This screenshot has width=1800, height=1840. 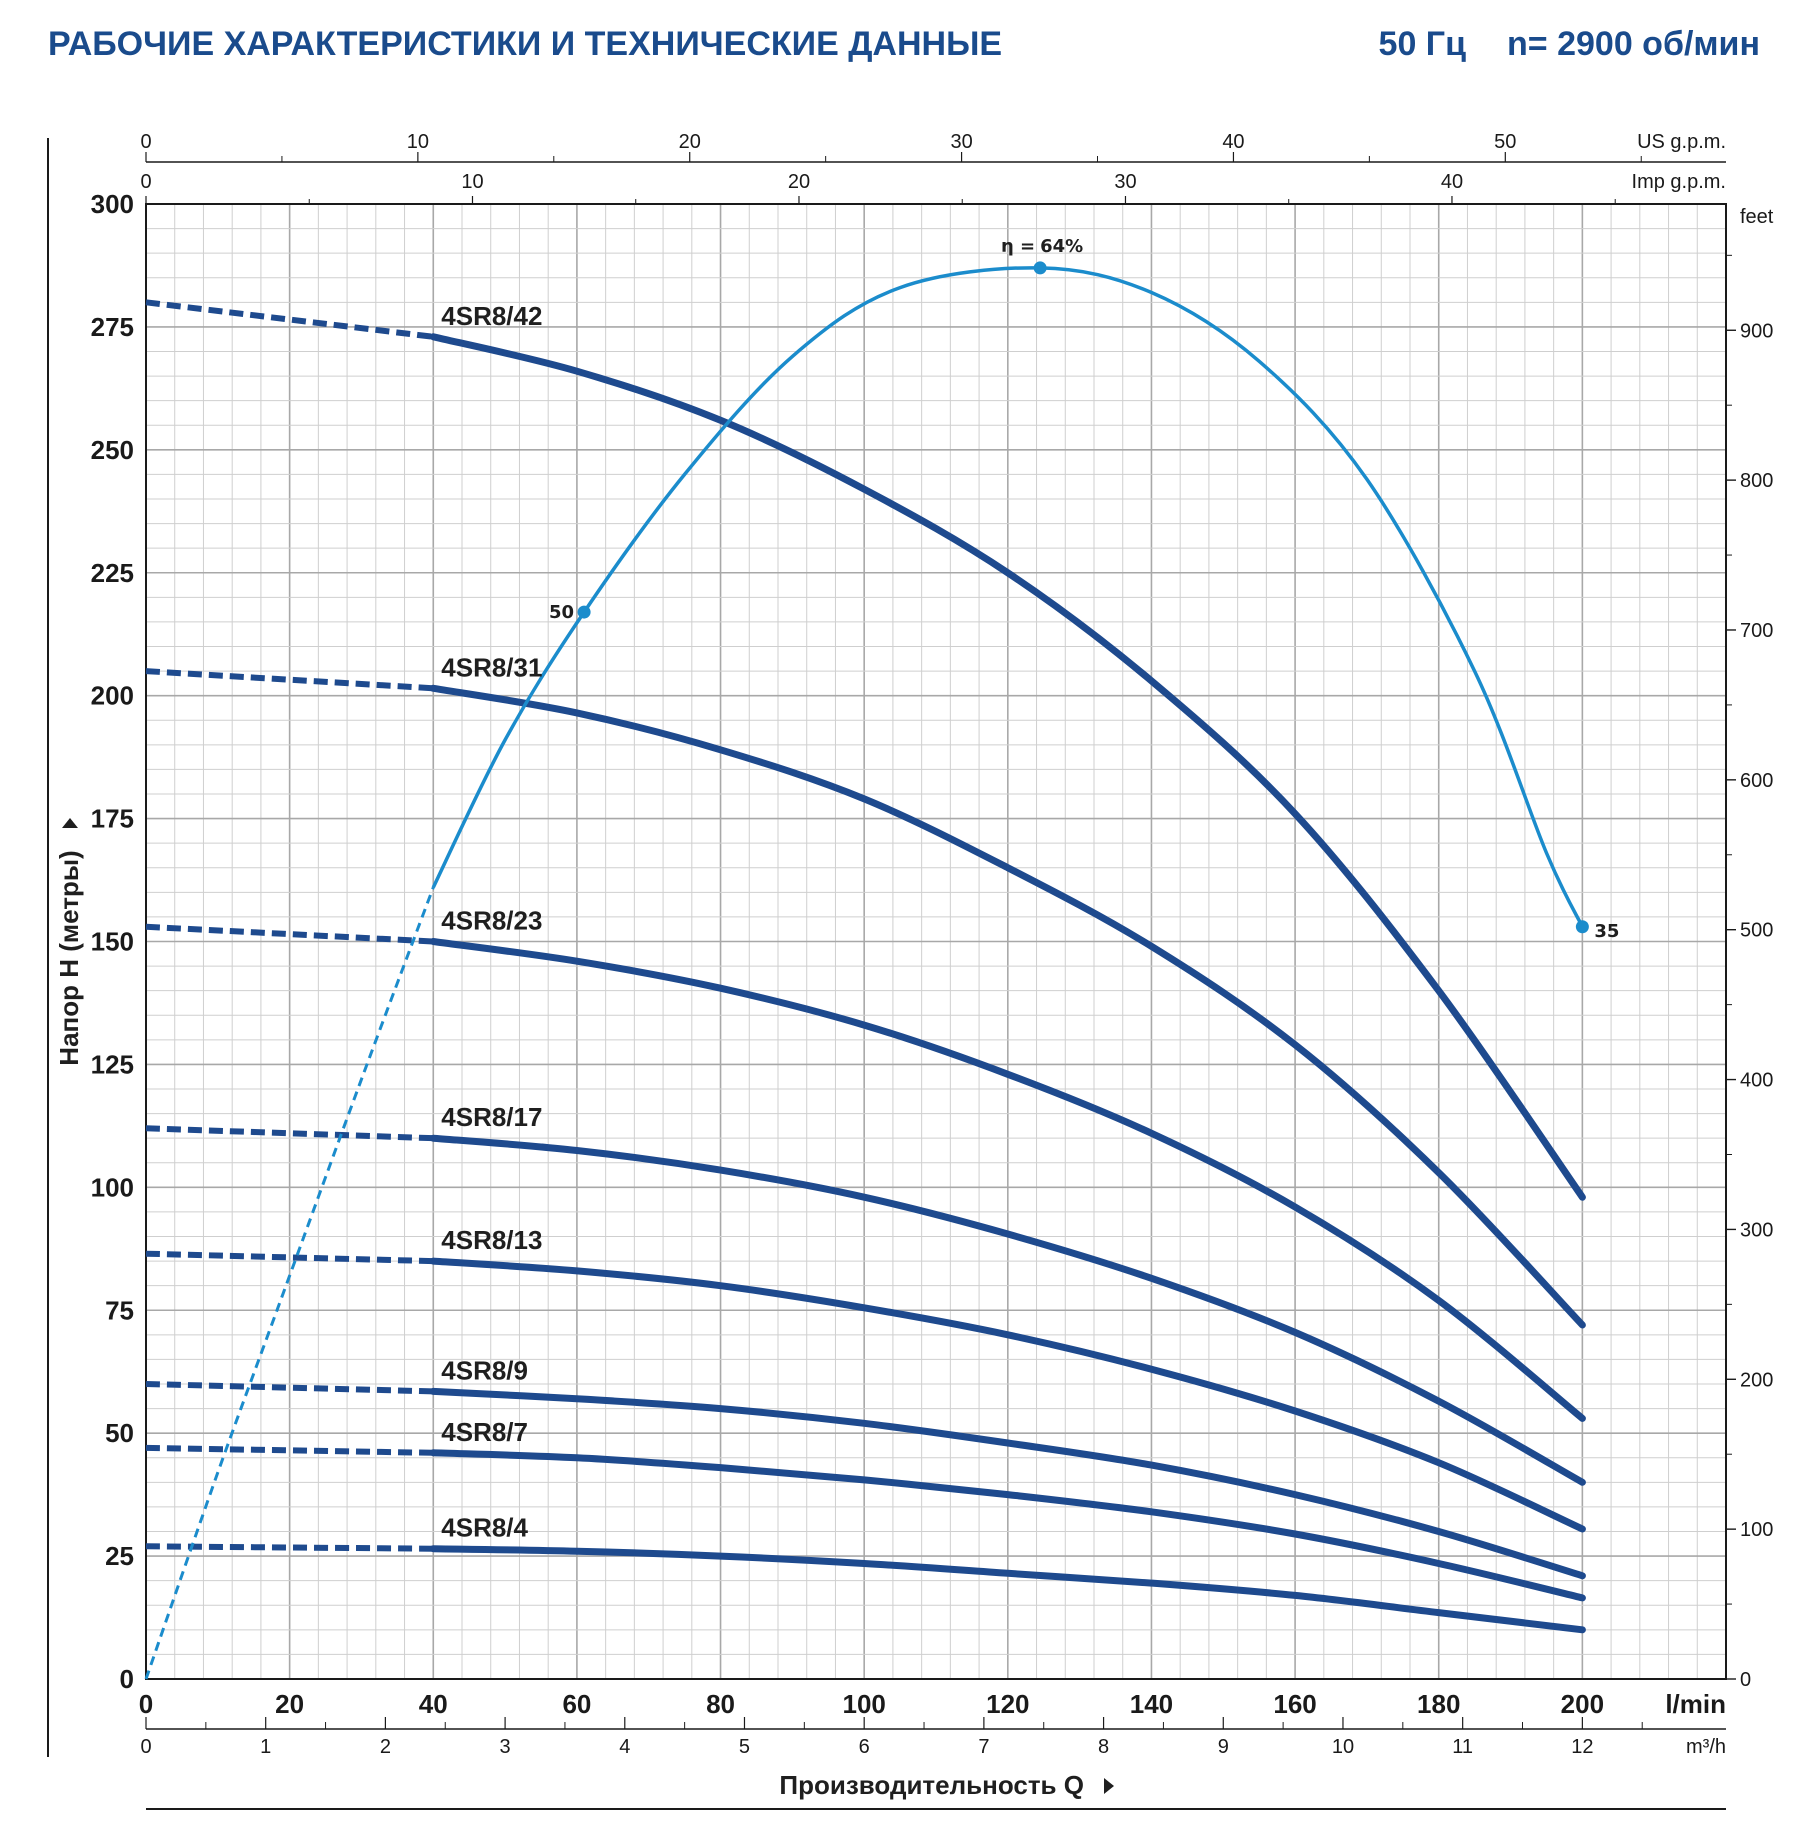 What do you see at coordinates (119, 1310) in the screenshot?
I see `y-tick-label: 75` at bounding box center [119, 1310].